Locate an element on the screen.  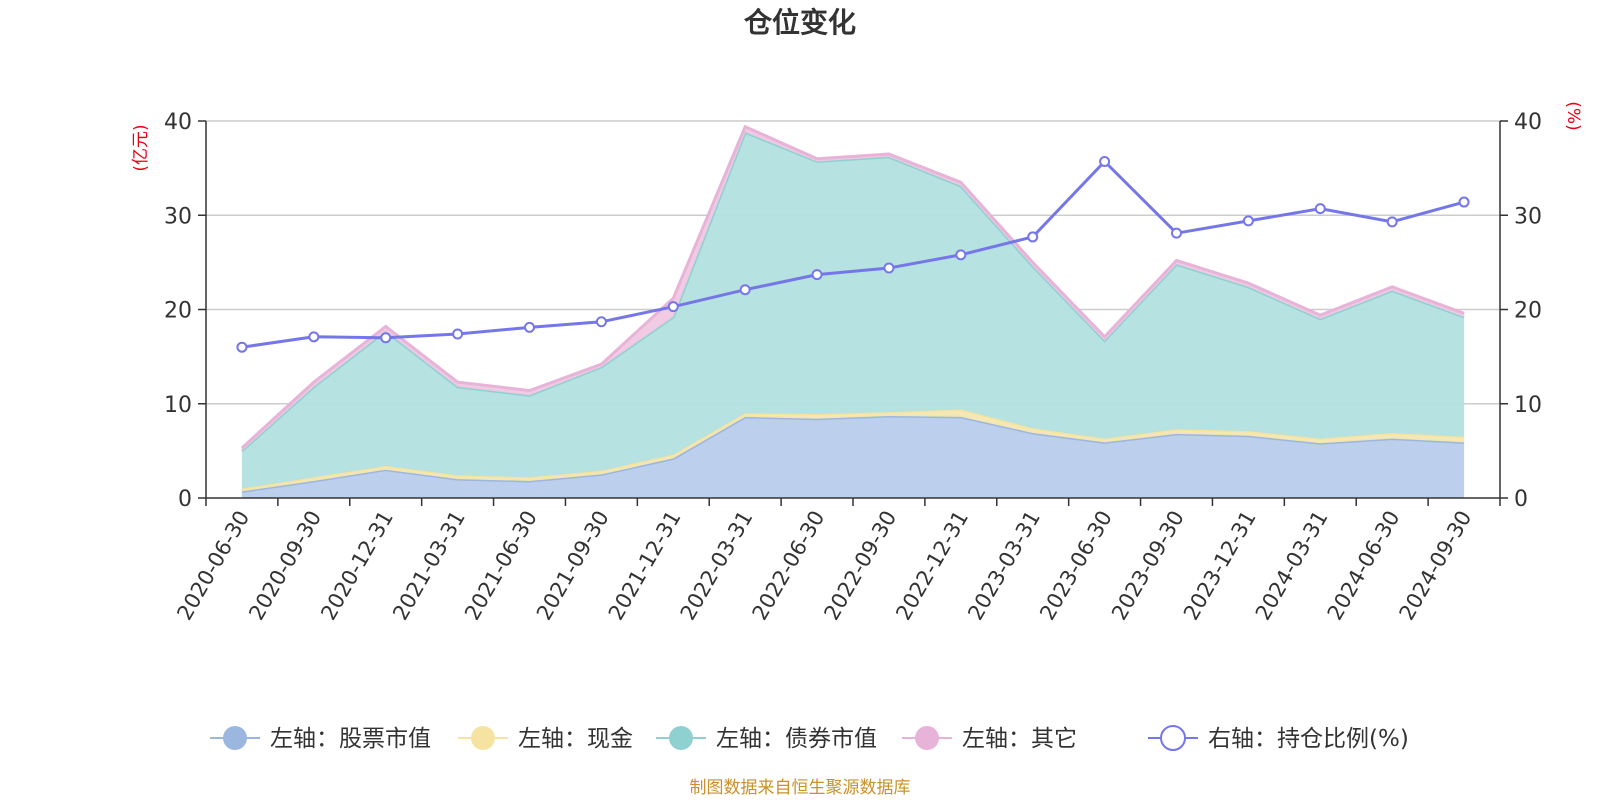
legend-item-4: 右轴：持仓比例(%) is located at coordinates (1278, 738).